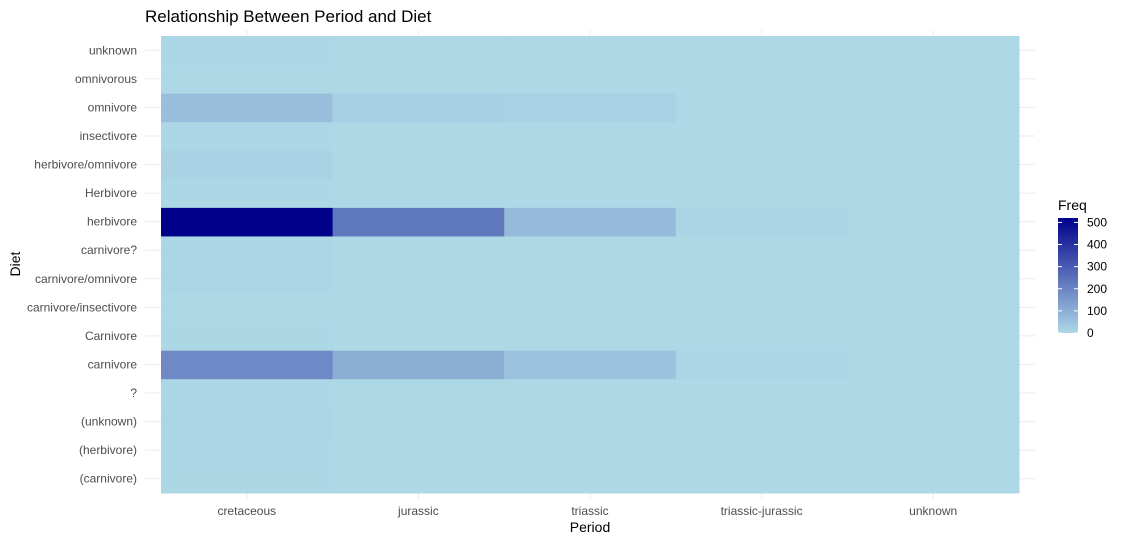 The width and height of the screenshot is (1124, 542). What do you see at coordinates (111, 193) in the screenshot?
I see `y-tick-label: Herbivore` at bounding box center [111, 193].